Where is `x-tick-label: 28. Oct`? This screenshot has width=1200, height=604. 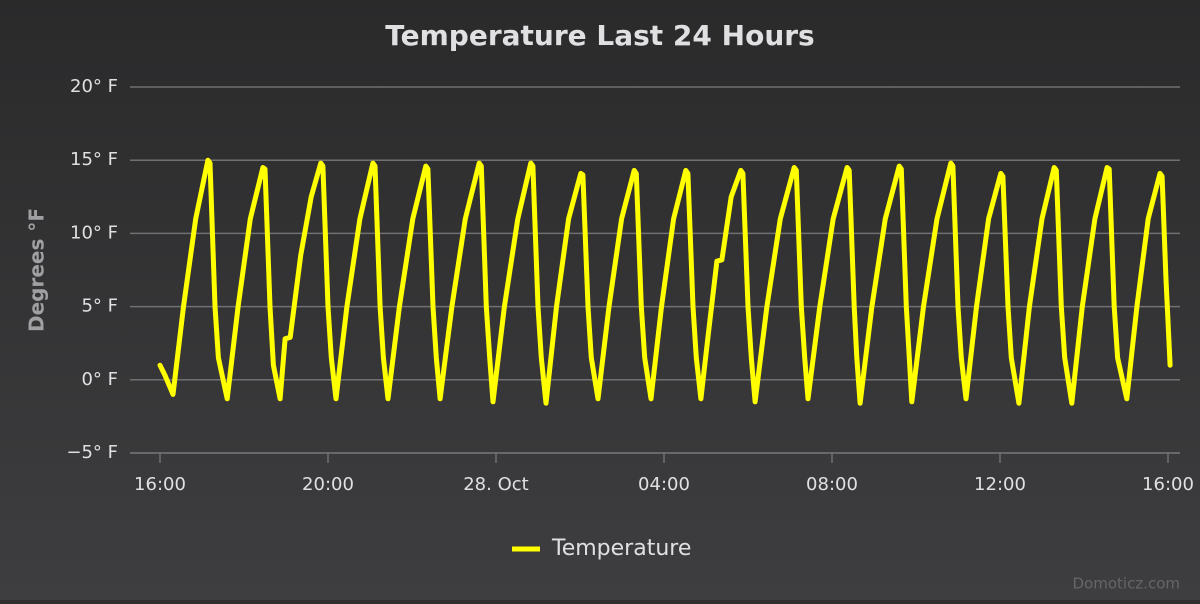
x-tick-label: 28. Oct is located at coordinates (495, 484).